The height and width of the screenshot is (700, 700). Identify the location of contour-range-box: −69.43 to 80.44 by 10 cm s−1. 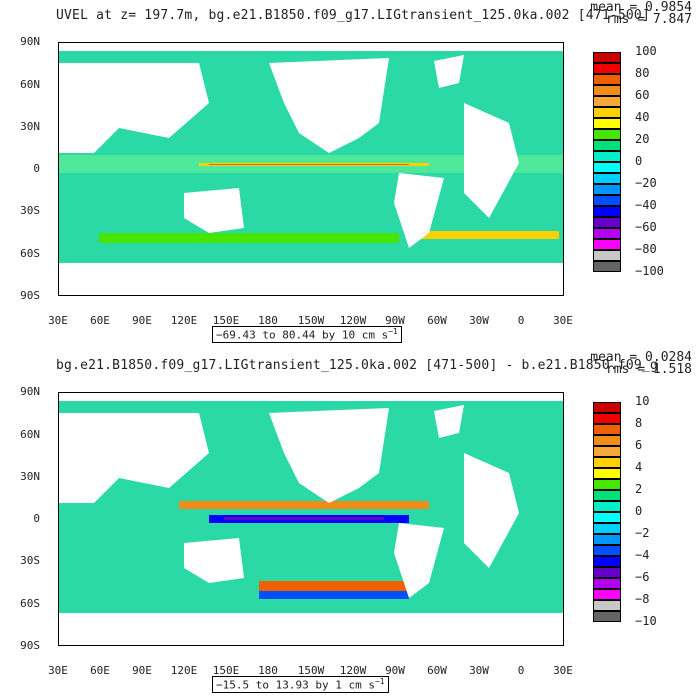
(307, 334).